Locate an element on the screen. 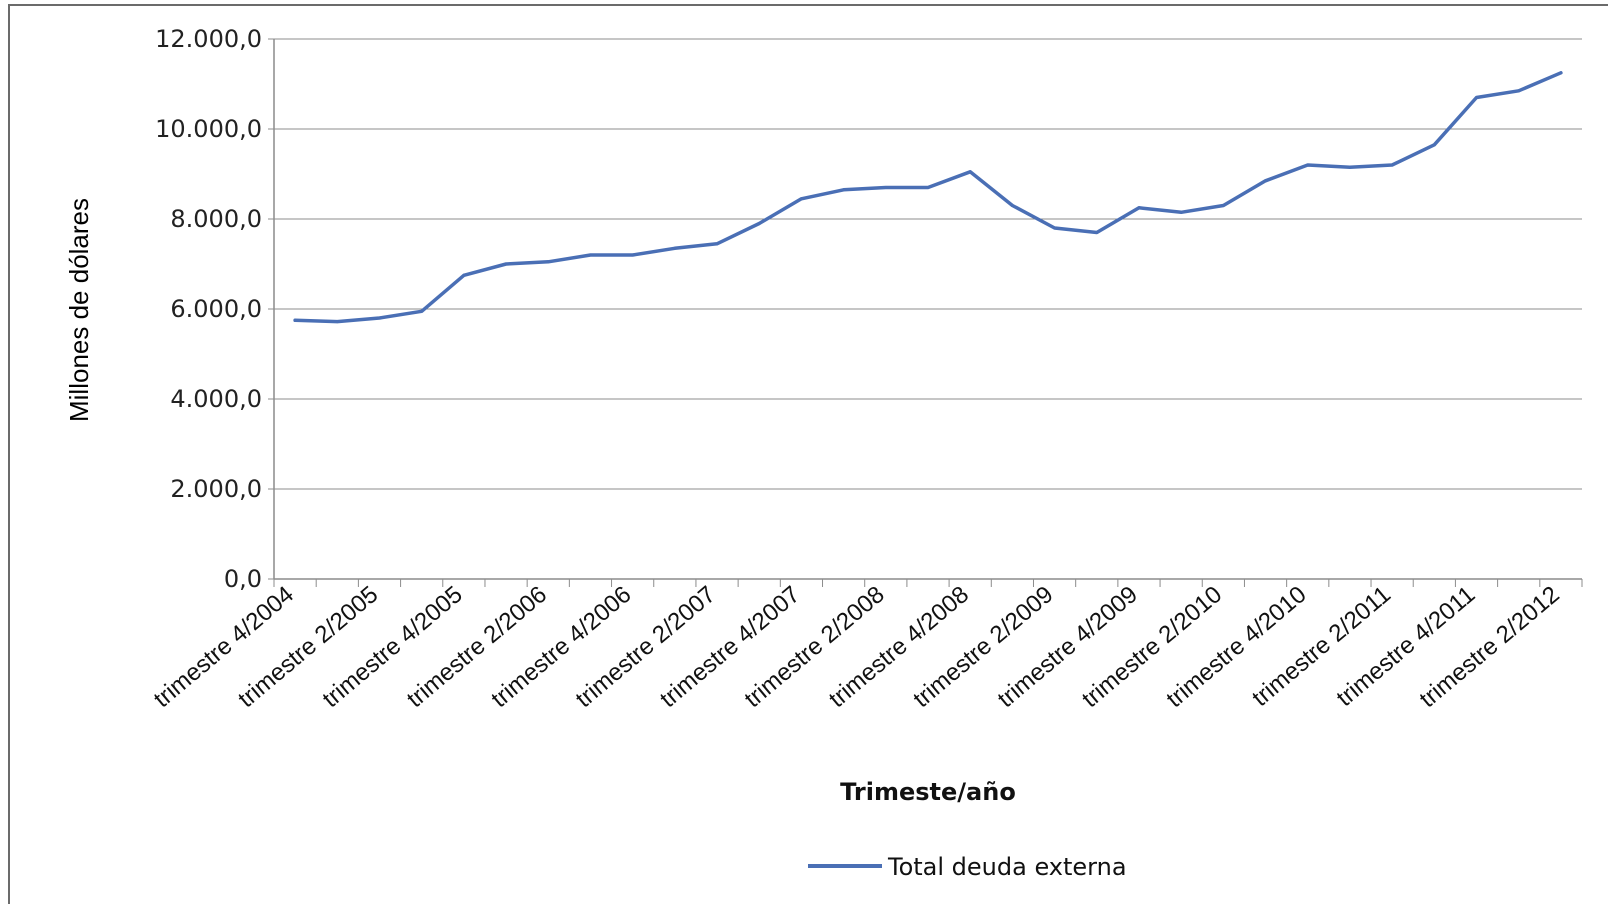 The image size is (1617, 907). x-tick-label: trimestre 4/2009 is located at coordinates (1068, 647).